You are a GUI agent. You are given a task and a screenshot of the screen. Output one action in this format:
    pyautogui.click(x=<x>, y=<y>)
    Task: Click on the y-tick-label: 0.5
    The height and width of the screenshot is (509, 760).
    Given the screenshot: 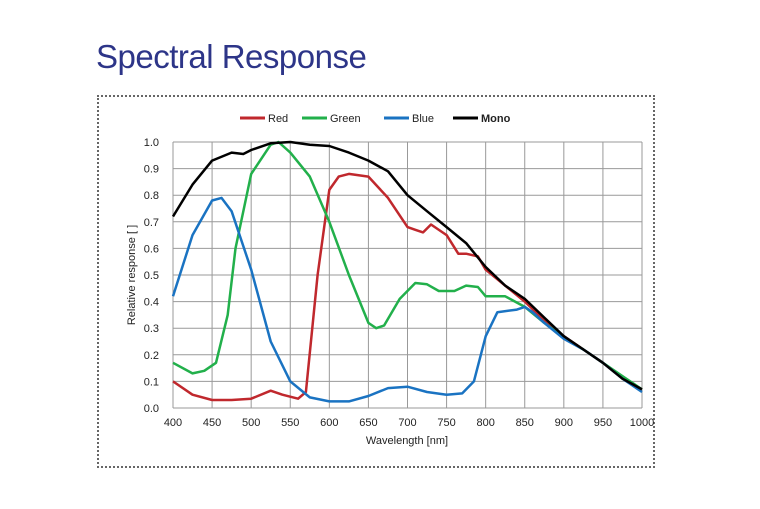 What is the action you would take?
    pyautogui.click(x=151, y=276)
    